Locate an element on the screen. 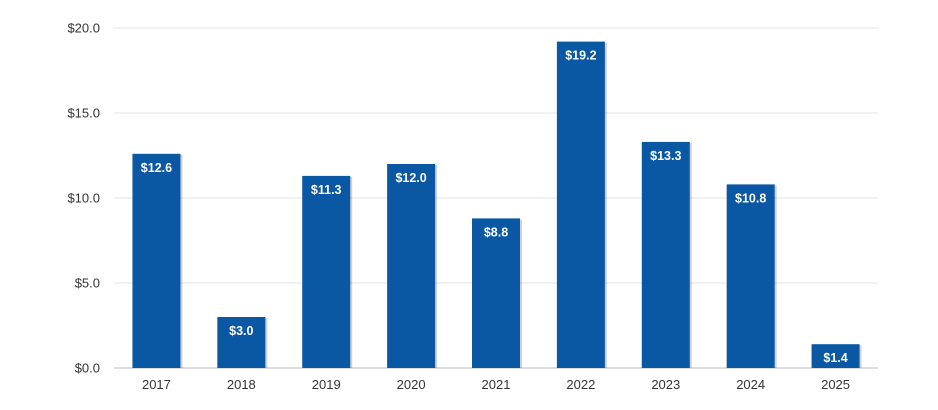 This screenshot has width=938, height=410. y-tick-label: $5.0 is located at coordinates (87, 283).